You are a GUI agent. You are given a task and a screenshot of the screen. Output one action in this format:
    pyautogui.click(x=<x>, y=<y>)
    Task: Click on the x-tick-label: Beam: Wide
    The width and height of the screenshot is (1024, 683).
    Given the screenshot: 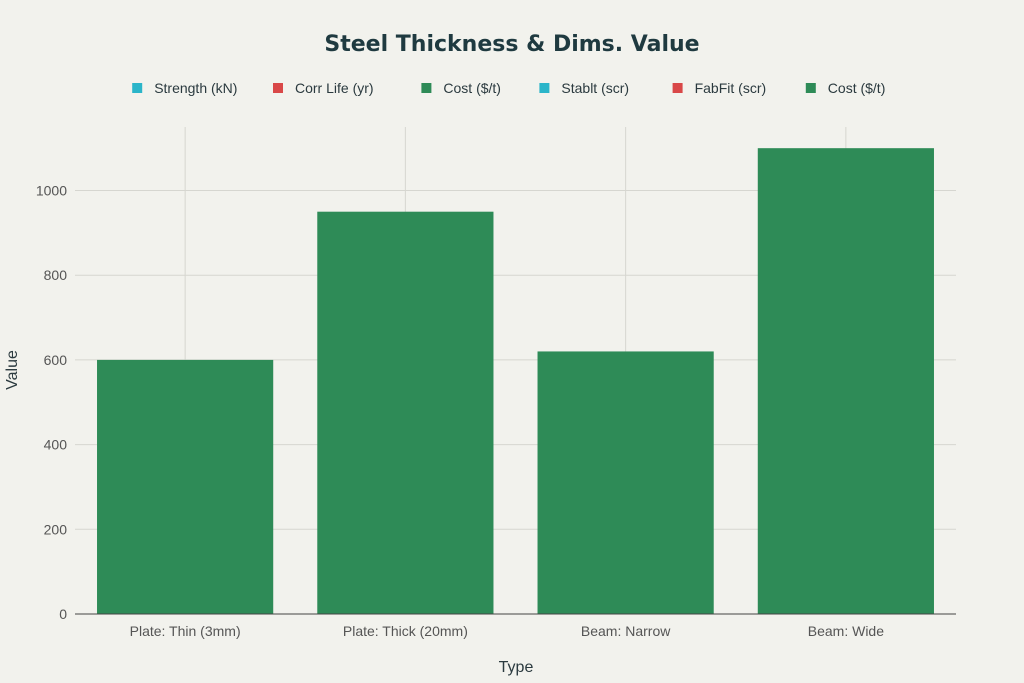 What is the action you would take?
    pyautogui.click(x=846, y=631)
    